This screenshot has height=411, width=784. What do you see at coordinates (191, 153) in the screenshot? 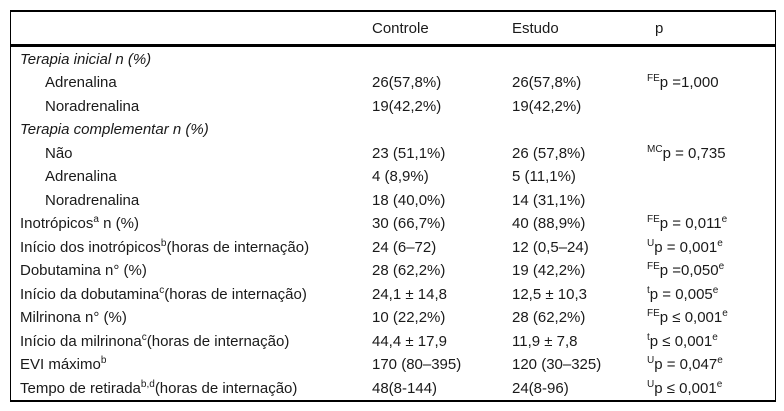
I see `row-label: Não` at bounding box center [191, 153].